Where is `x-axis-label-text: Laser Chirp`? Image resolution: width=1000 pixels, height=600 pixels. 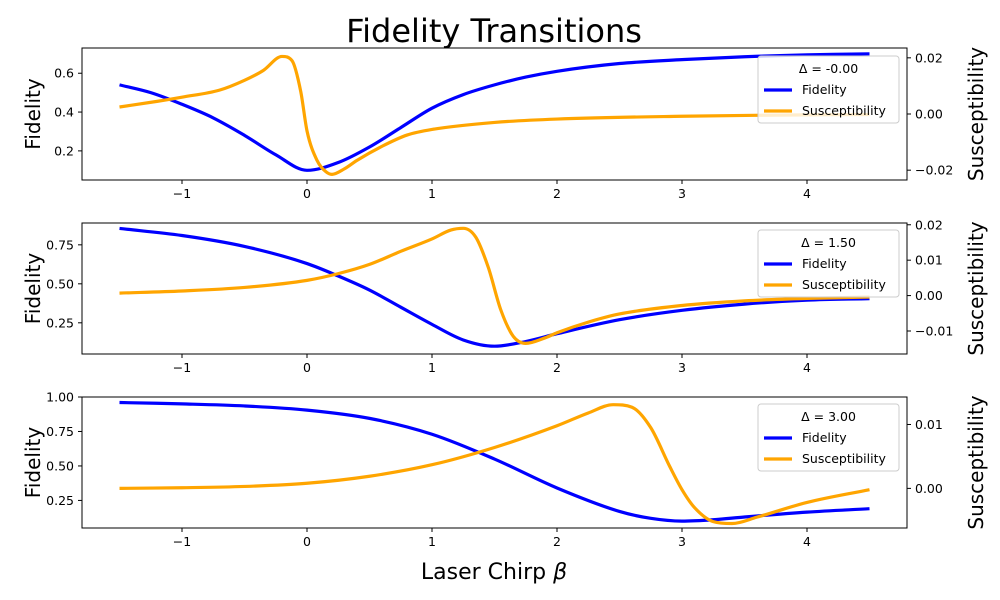 x-axis-label-text: Laser Chirp is located at coordinates (487, 572).